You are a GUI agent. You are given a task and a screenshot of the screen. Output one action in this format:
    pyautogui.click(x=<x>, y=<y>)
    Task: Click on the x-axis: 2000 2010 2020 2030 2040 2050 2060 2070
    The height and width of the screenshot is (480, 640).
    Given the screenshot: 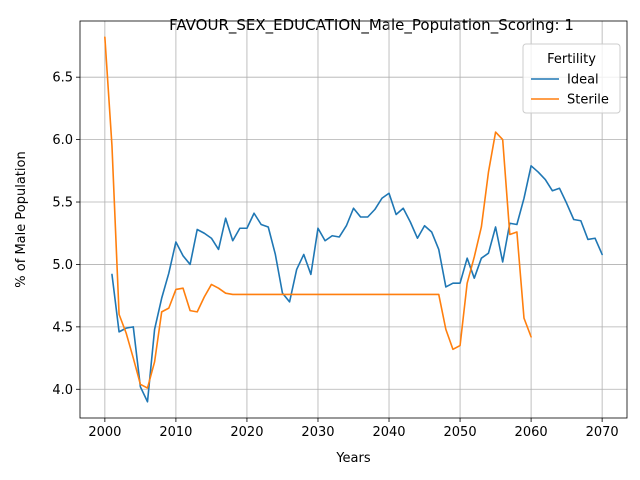 What is the action you would take?
    pyautogui.click(x=353, y=429)
    